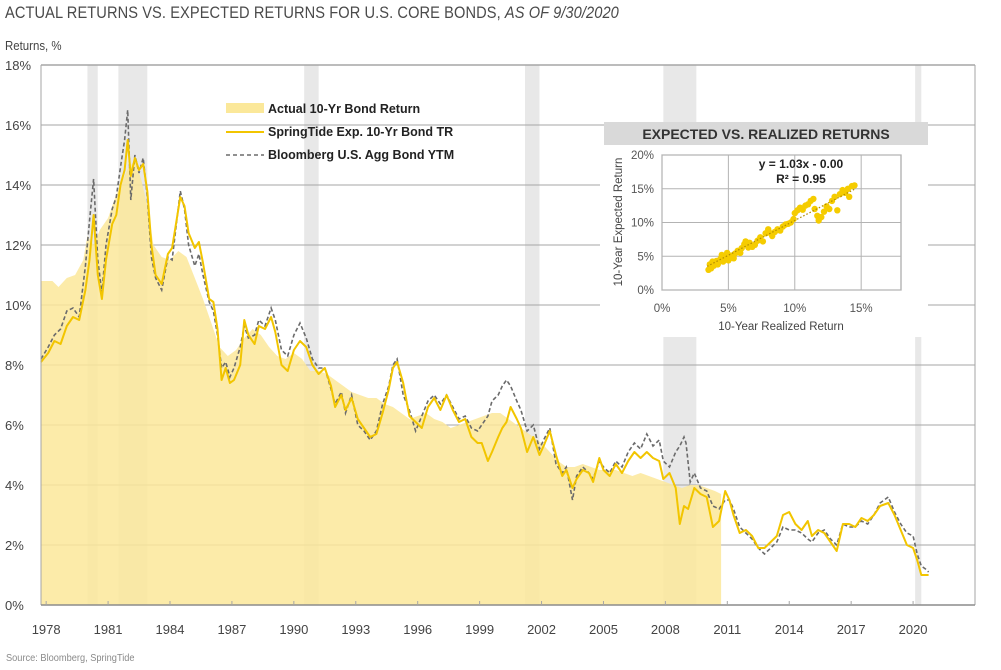 This screenshot has width=1001, height=670. Describe the element at coordinates (18, 305) in the screenshot. I see `y-tick-label: 10%` at that location.